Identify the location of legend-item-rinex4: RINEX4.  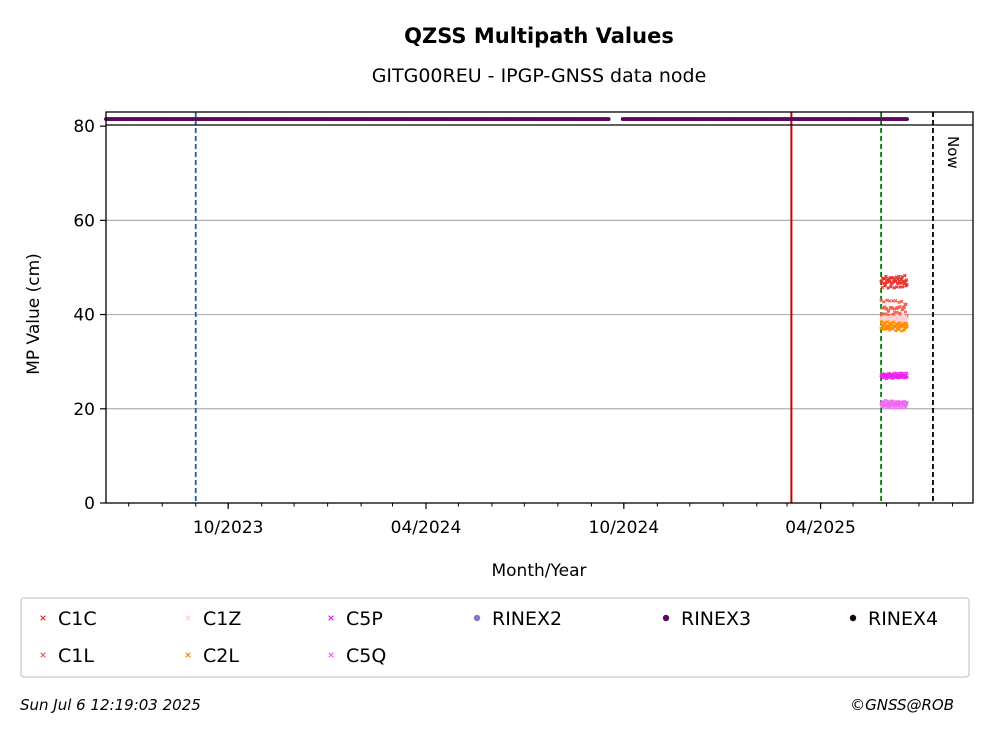
(893, 619).